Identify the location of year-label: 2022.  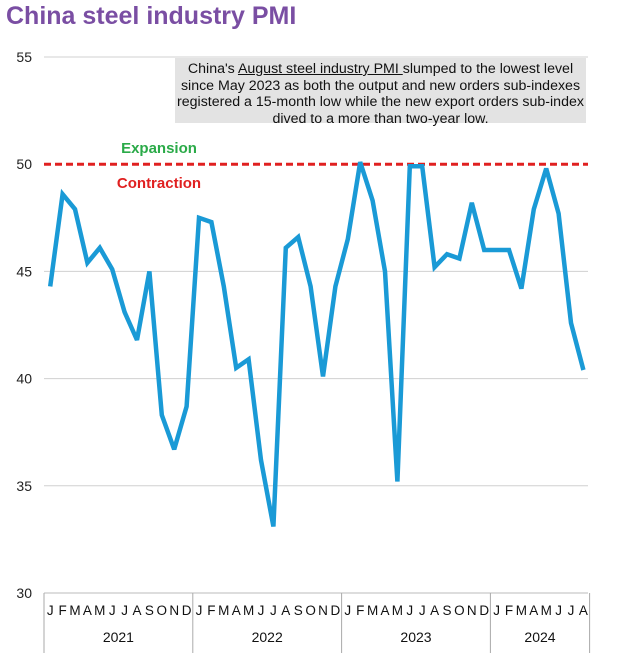
(267, 637).